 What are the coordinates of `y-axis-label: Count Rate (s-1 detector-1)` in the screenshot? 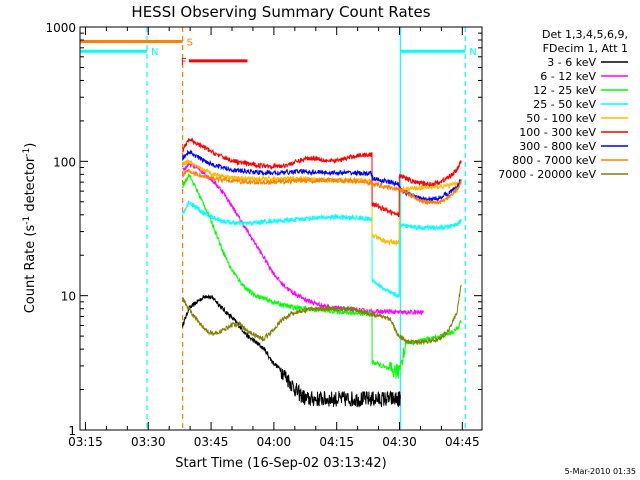 It's located at (30, 228).